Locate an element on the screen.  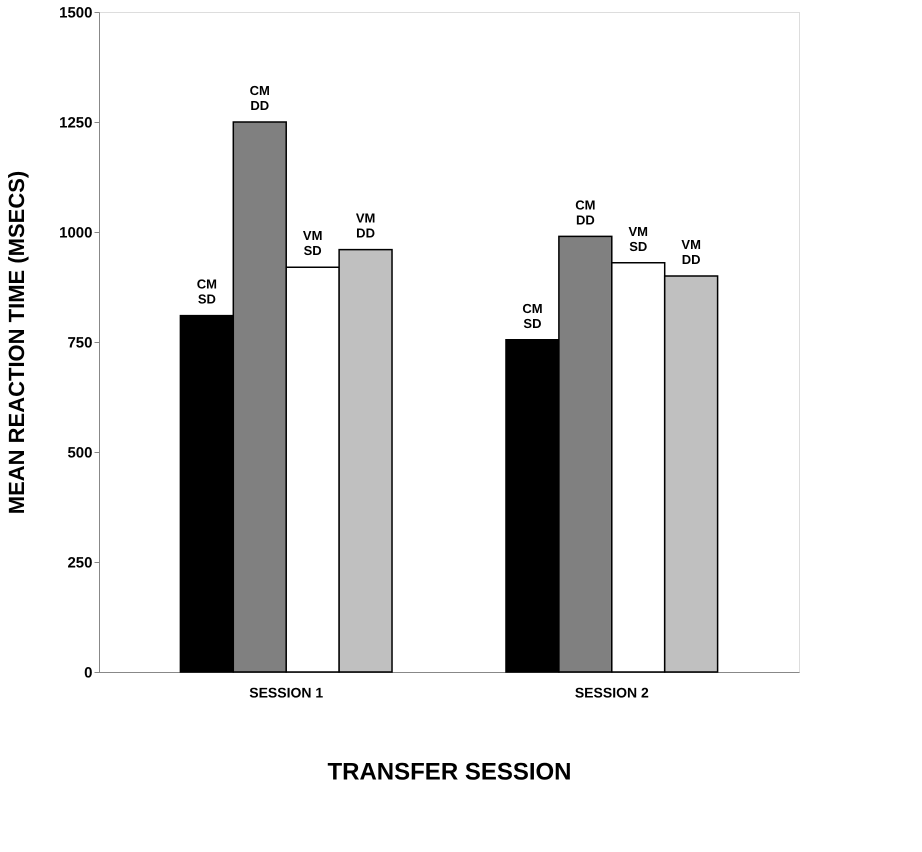
x-tick-label: SESSION 2 is located at coordinates (611, 692).